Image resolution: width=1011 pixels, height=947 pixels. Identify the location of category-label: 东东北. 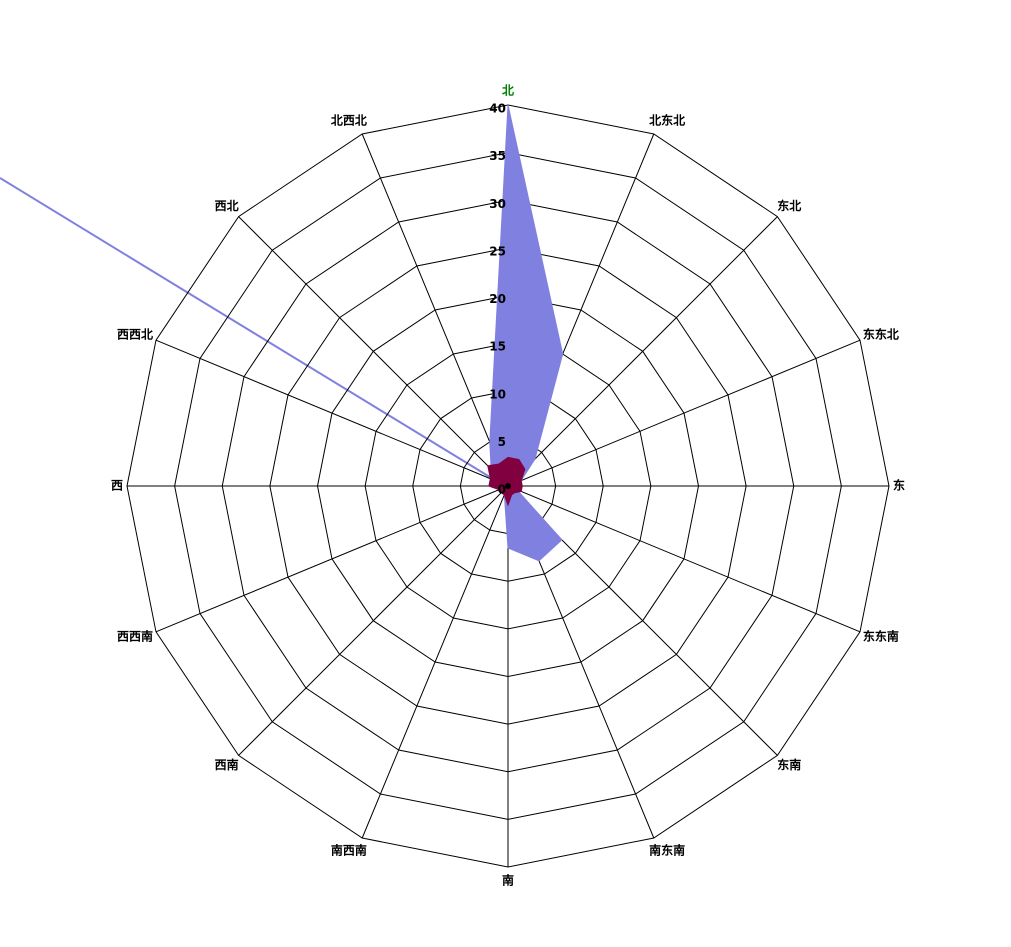
(881, 333).